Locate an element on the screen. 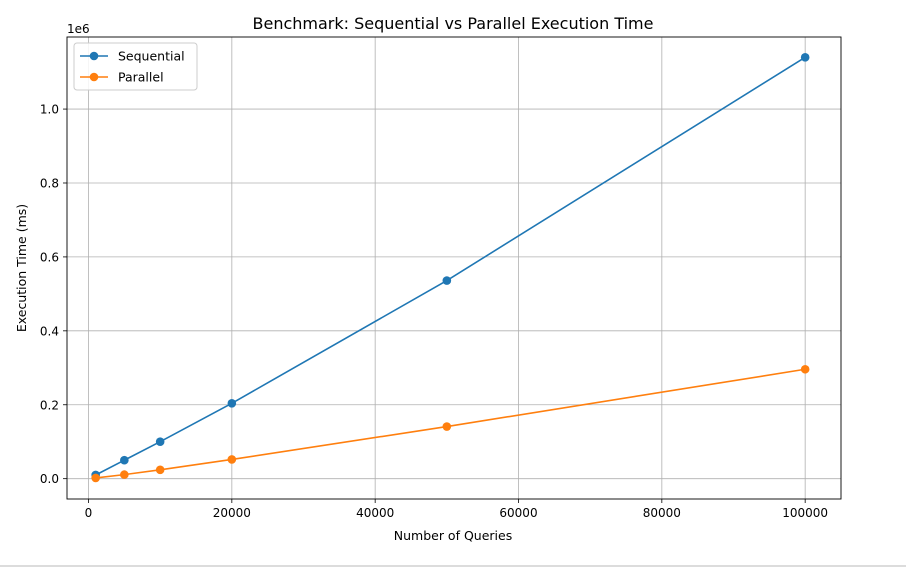 This screenshot has width=906, height=571. legend-box is located at coordinates (135, 66).